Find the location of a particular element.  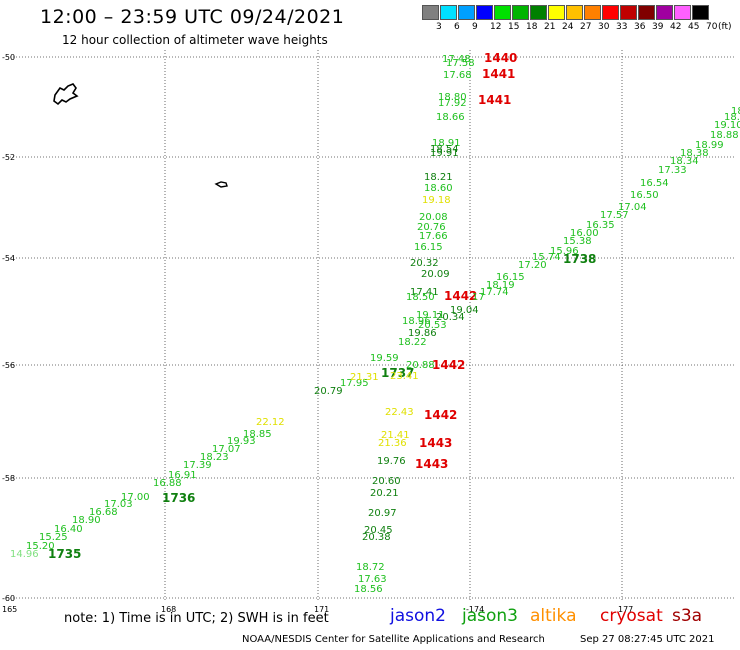

island-small-shape is located at coordinates (221, 184).